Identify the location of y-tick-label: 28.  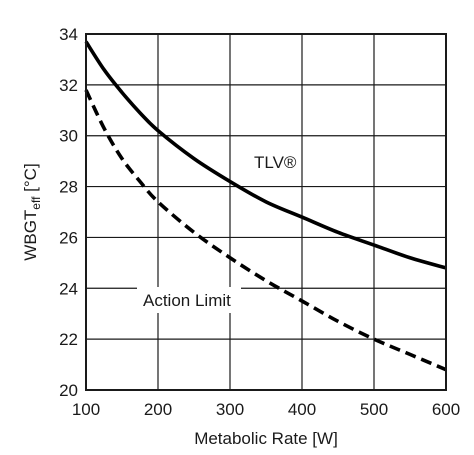
(68, 187).